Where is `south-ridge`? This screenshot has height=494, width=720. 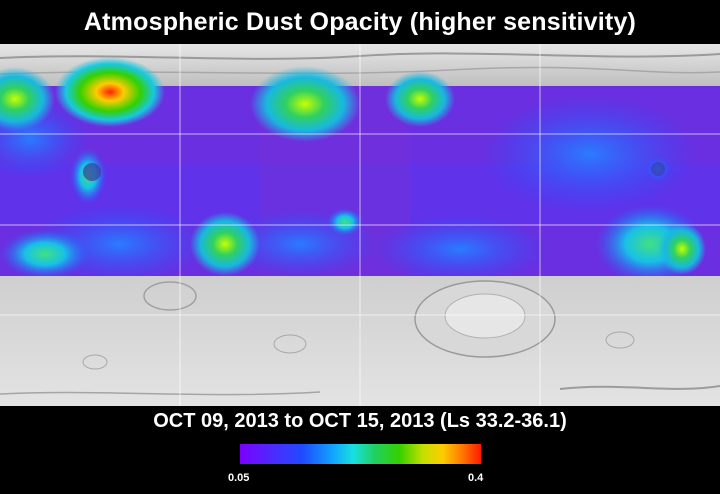 south-ridge is located at coordinates (639, 387).